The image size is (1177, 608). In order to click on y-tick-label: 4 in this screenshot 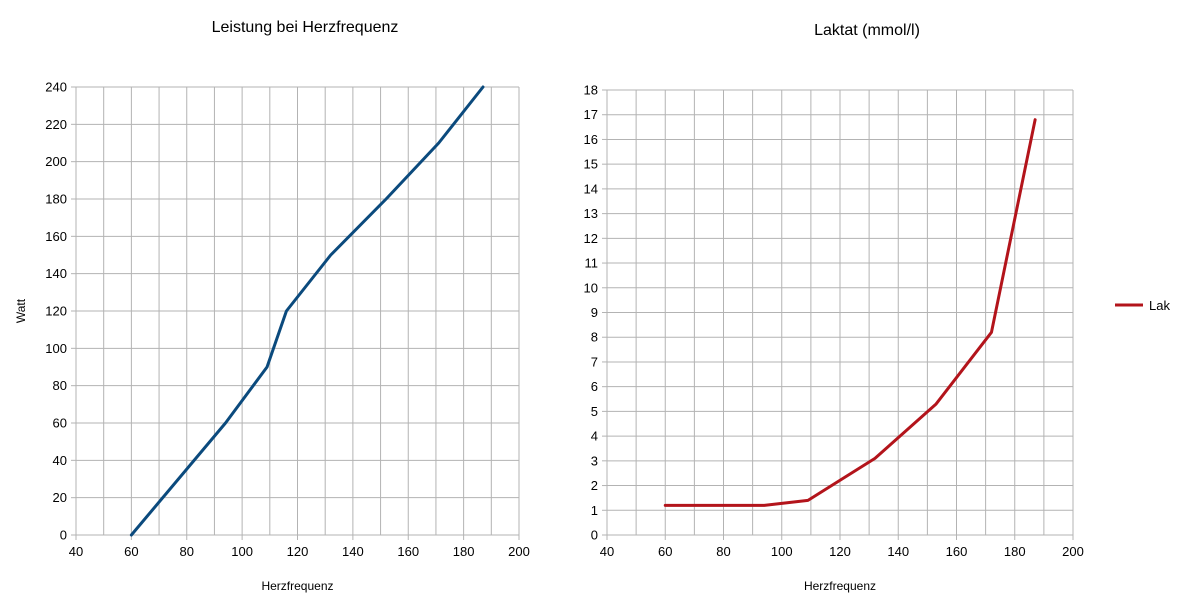, I will do `click(594, 436)`.